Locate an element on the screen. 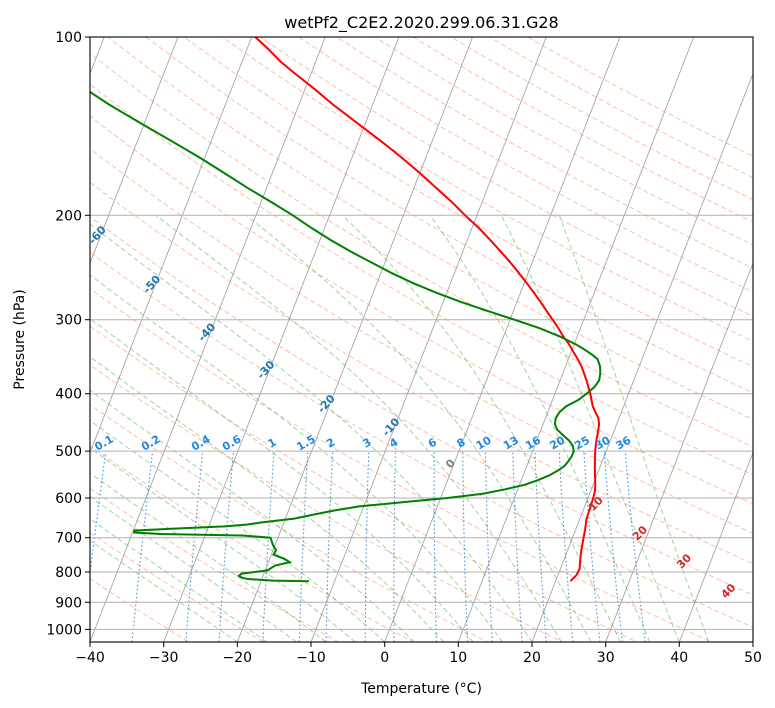  x-tick-label: 30 is located at coordinates (606, 658).